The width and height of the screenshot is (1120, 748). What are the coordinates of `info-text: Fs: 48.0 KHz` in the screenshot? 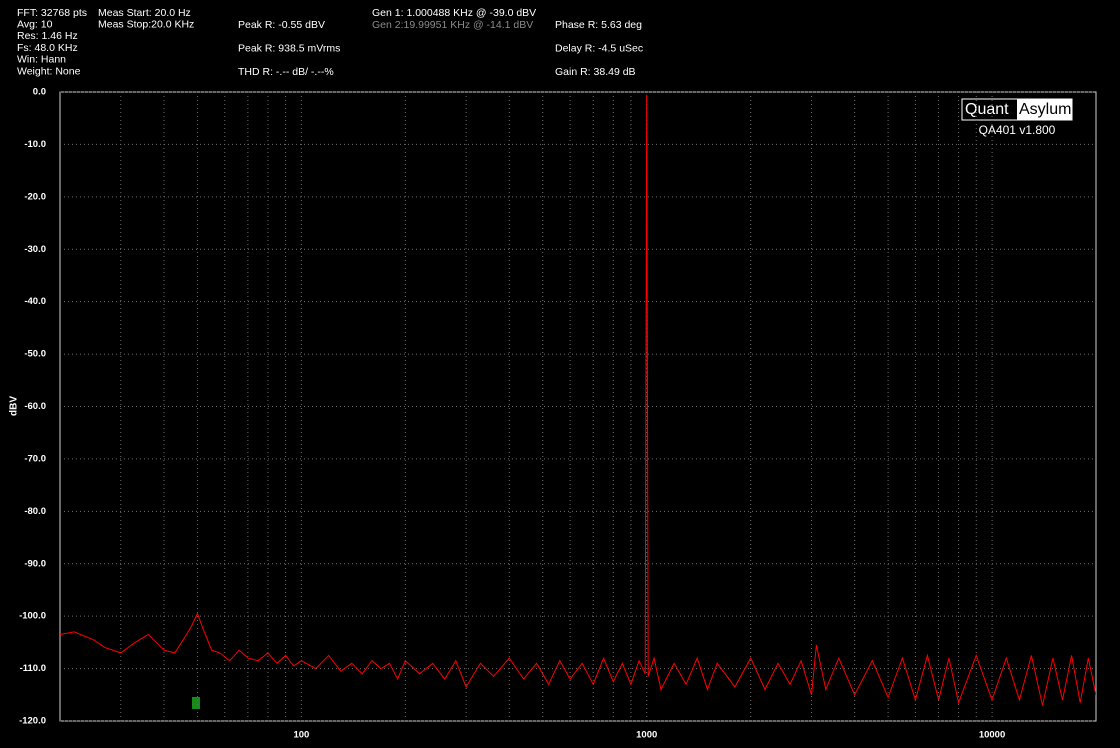 It's located at (47, 48).